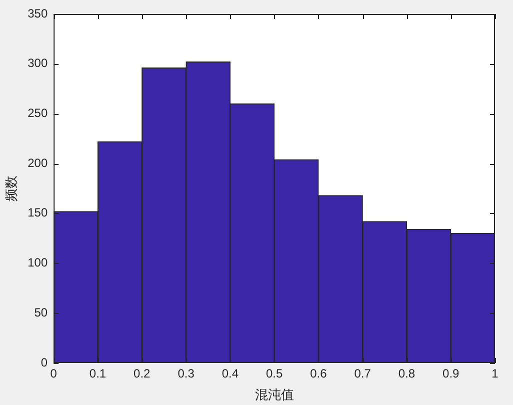  What do you see at coordinates (363, 373) in the screenshot?
I see `x-tick-label: 0.7` at bounding box center [363, 373].